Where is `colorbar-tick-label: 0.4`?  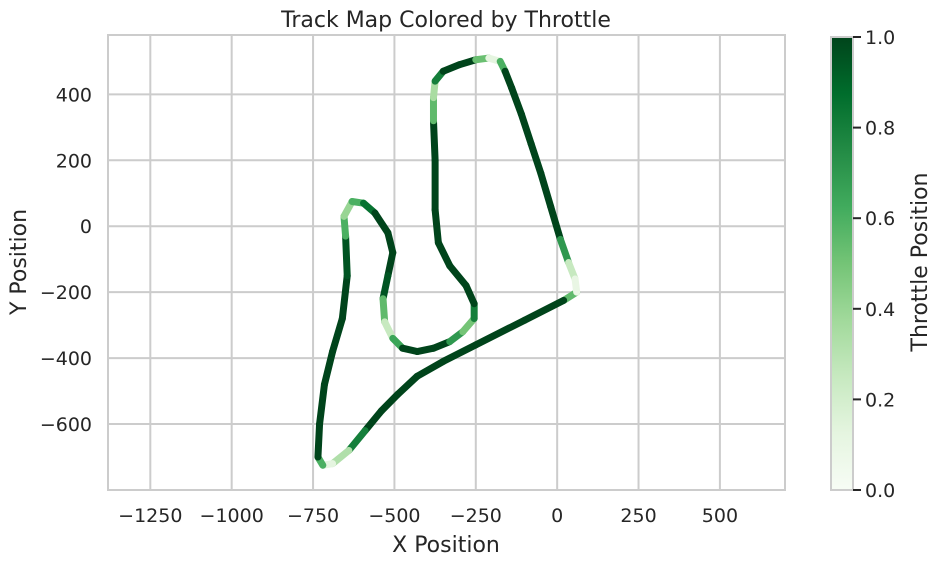
colorbar-tick-label: 0.4 is located at coordinates (880, 310).